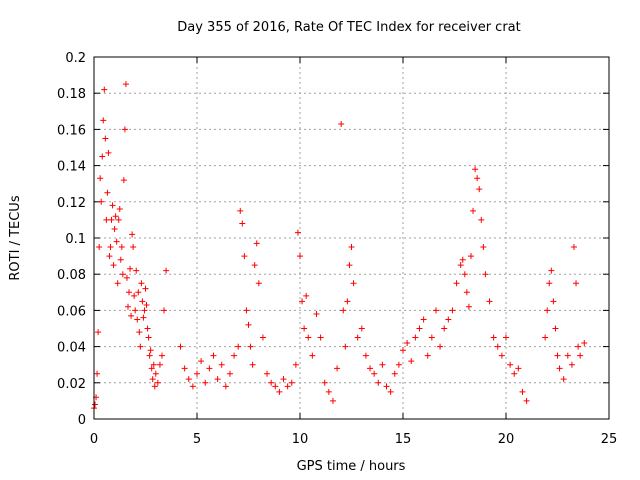 This screenshot has height=480, width=640. What do you see at coordinates (403, 439) in the screenshot?
I see `x-tick-label: 15` at bounding box center [403, 439].